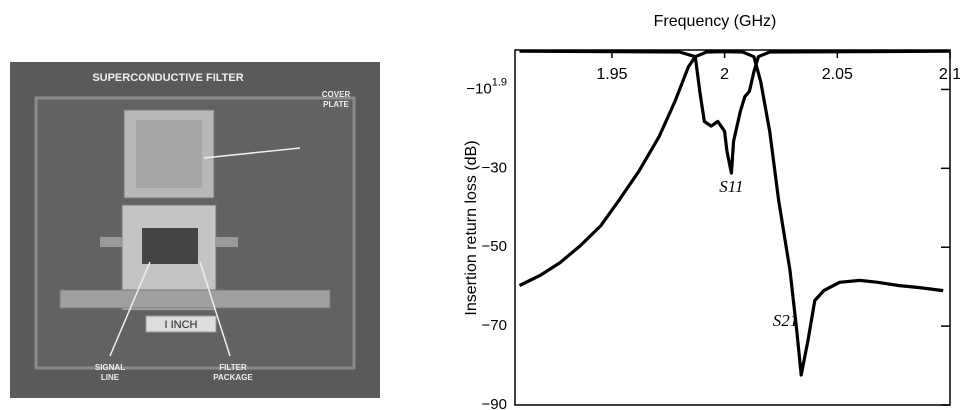 The height and width of the screenshot is (410, 960). I want to click on y-tick-label-text: −70, so click(494, 325).